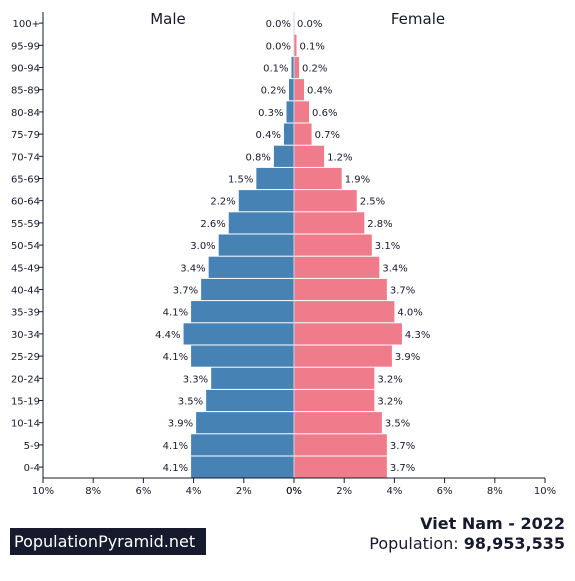 The image size is (575, 581). Describe the element at coordinates (258, 157) in the screenshot. I see `male-value-label: 0.8%` at that location.